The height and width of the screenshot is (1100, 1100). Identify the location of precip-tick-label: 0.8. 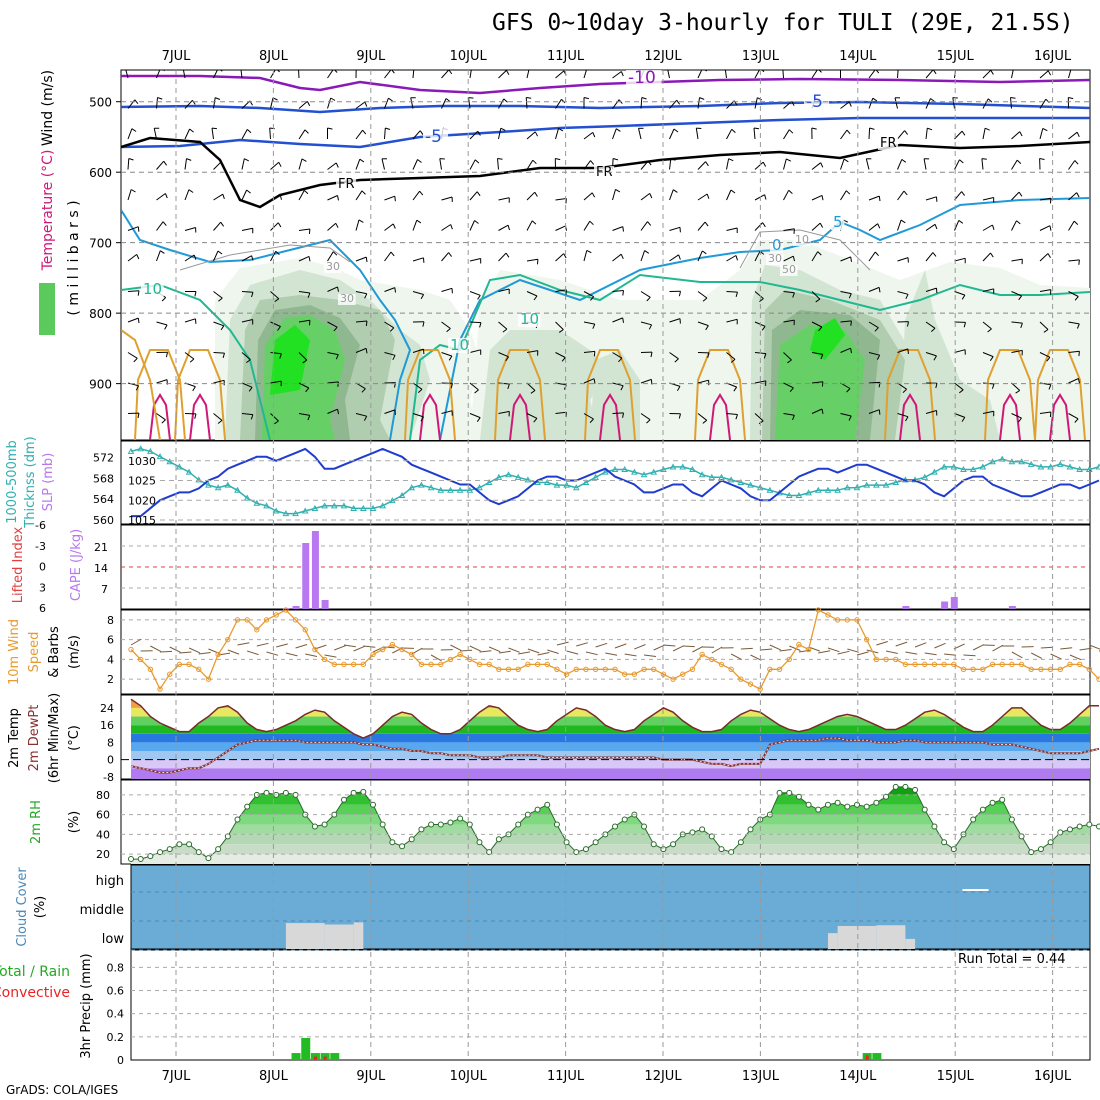
(116, 967).